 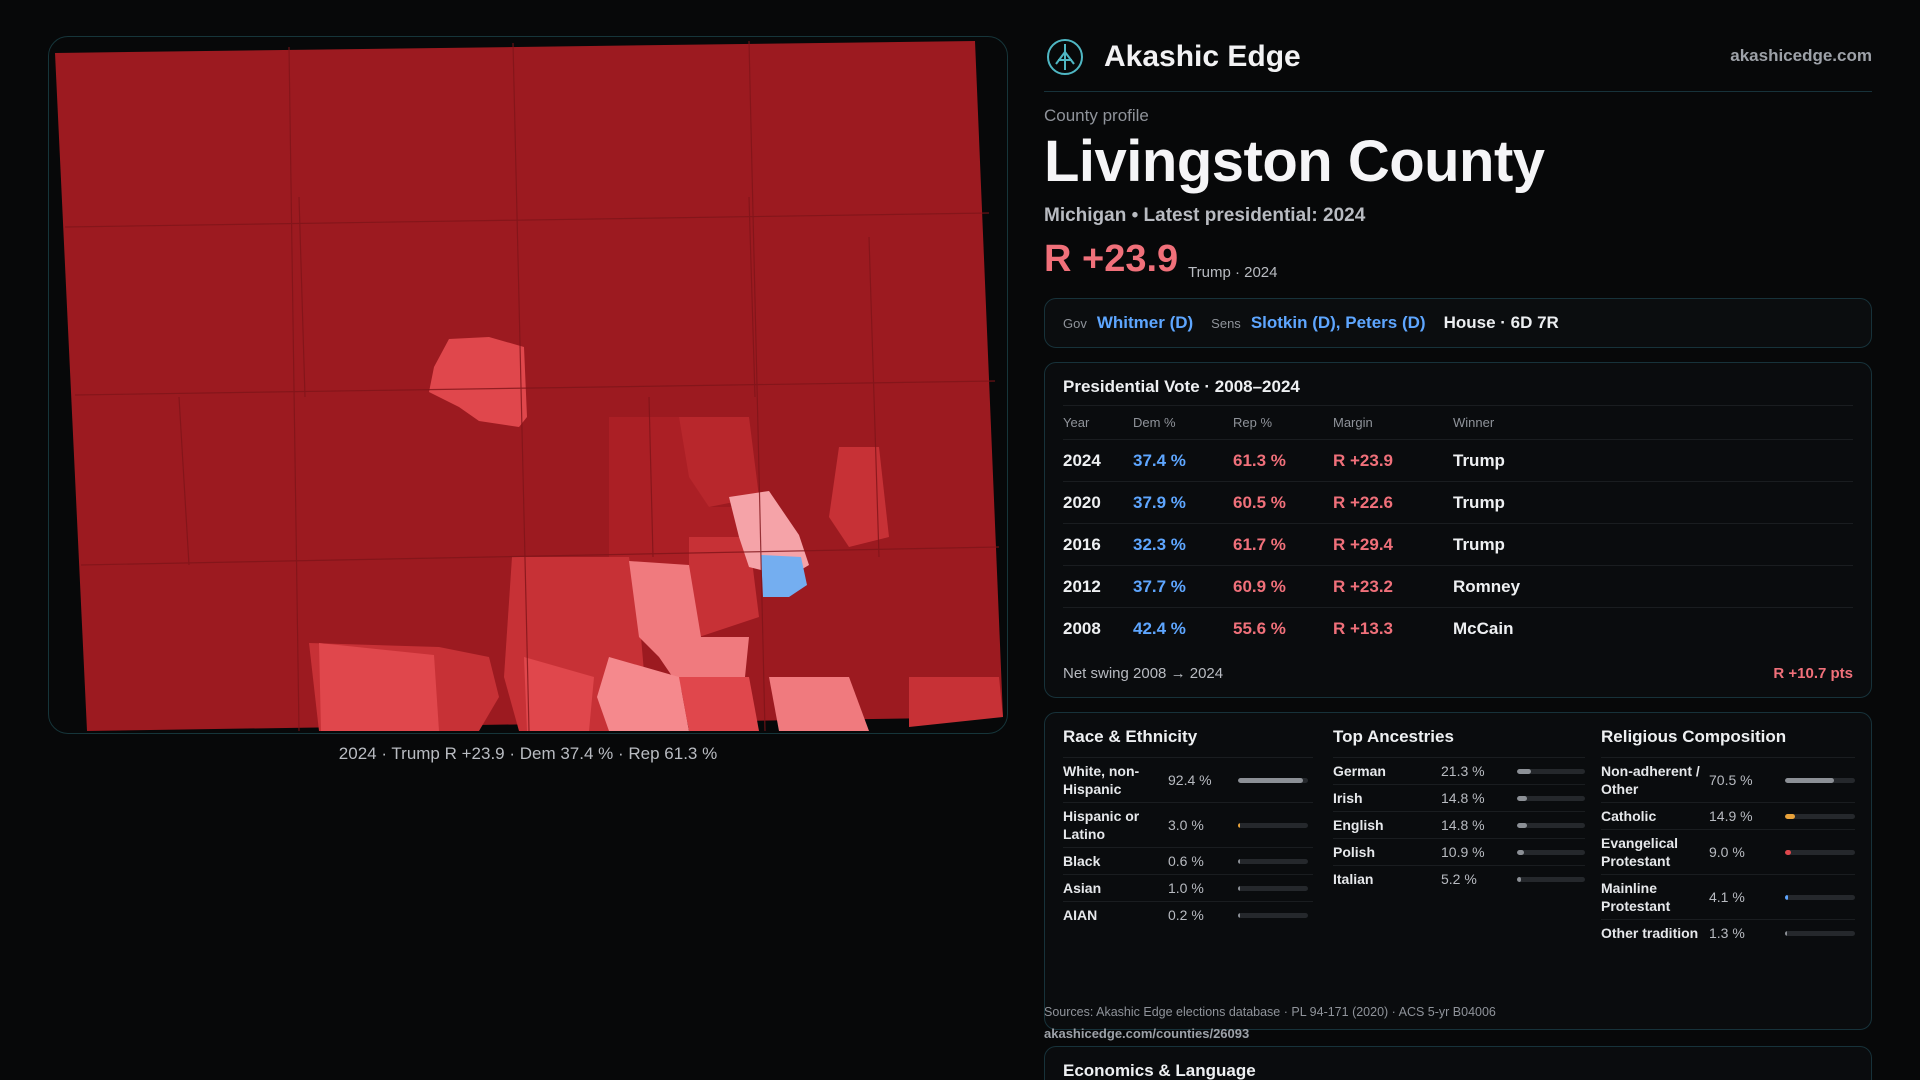 What do you see at coordinates (1076, 422) in the screenshot?
I see `header-year: Year` at bounding box center [1076, 422].